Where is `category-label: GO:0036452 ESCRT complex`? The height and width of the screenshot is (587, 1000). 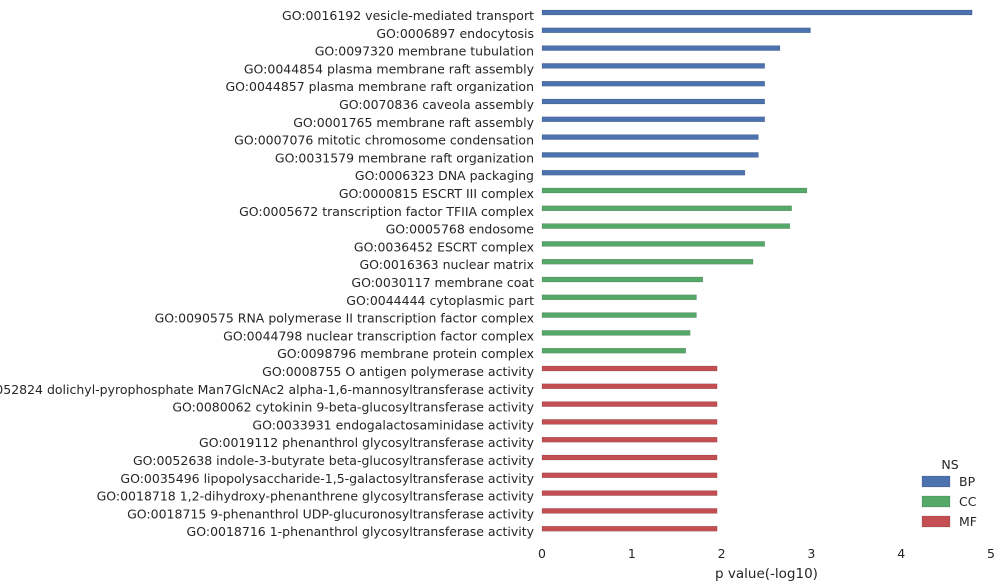
category-label: GO:0036452 ESCRT complex is located at coordinates (444, 246).